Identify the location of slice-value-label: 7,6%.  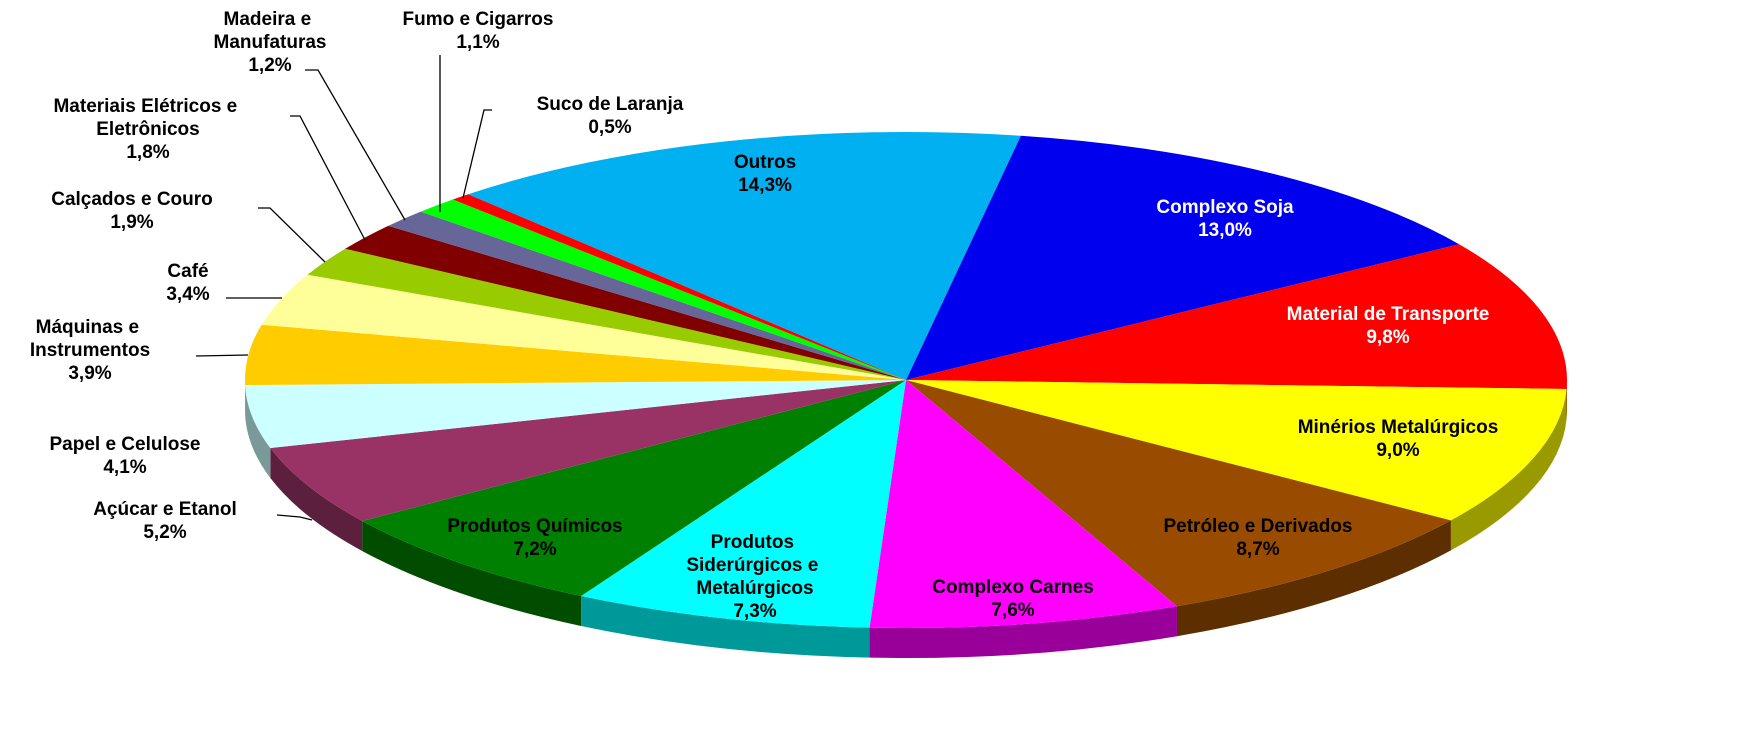
(1012, 610).